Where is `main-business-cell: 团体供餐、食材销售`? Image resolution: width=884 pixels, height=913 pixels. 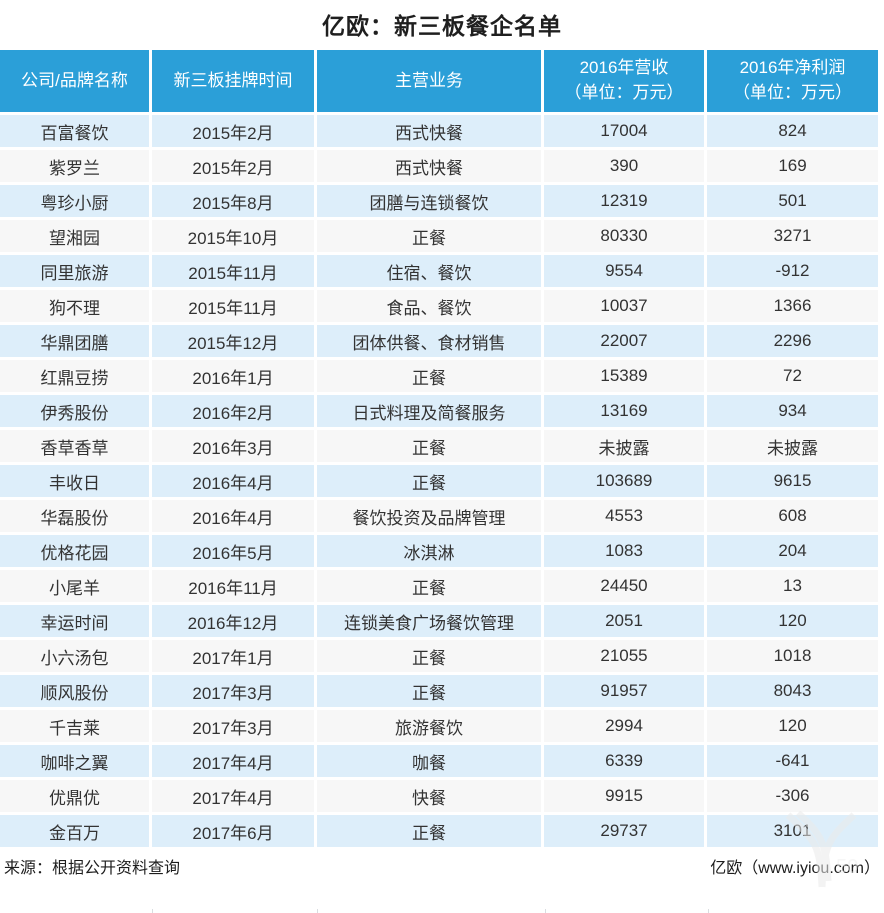 main-business-cell: 团体供餐、食材销售 is located at coordinates (429, 341).